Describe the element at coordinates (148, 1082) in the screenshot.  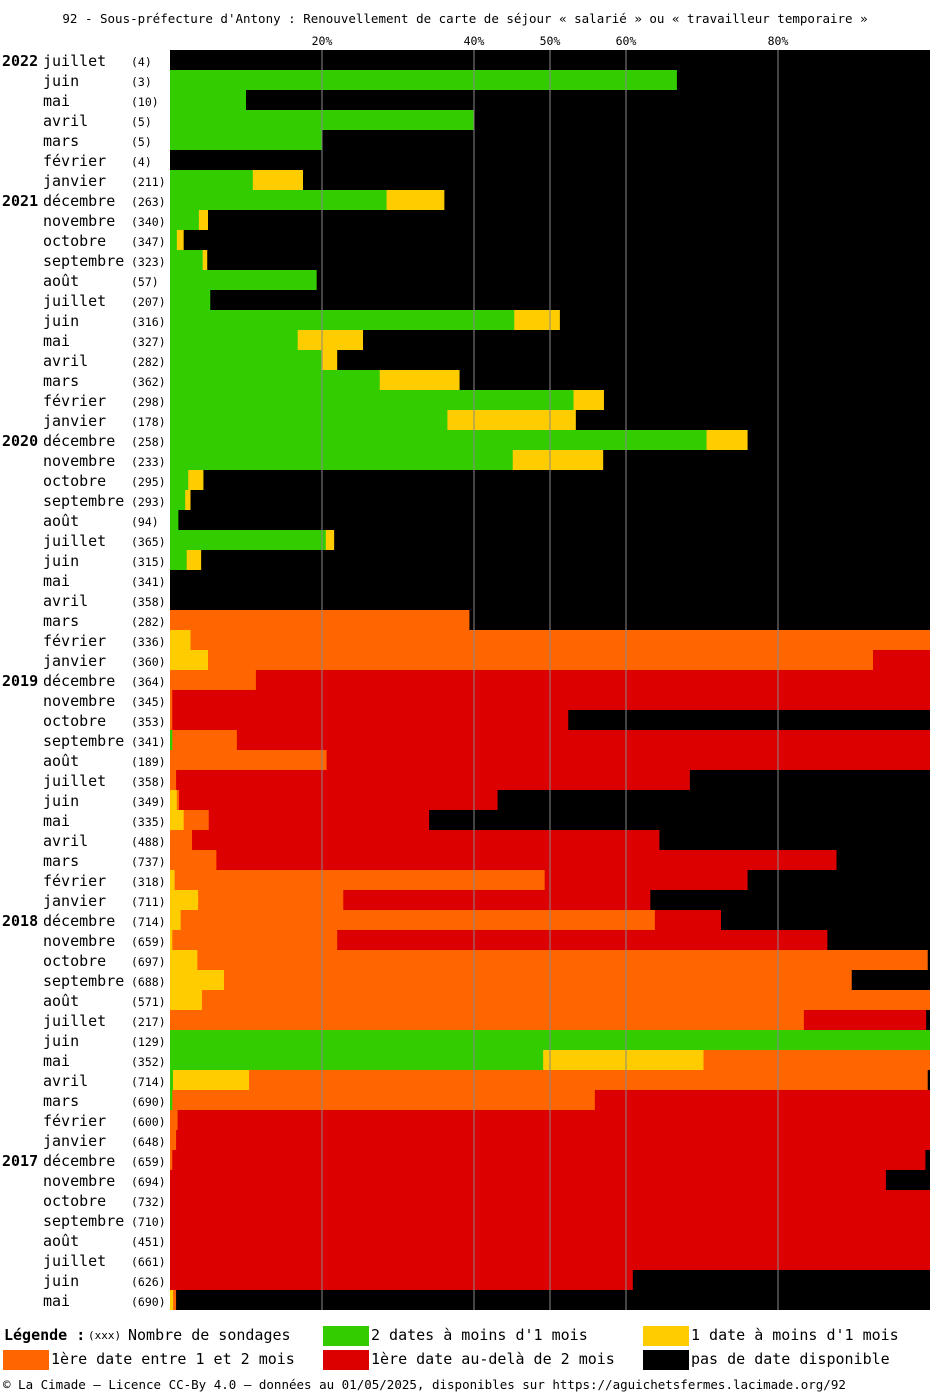
I see `count-label: (714)` at that location.